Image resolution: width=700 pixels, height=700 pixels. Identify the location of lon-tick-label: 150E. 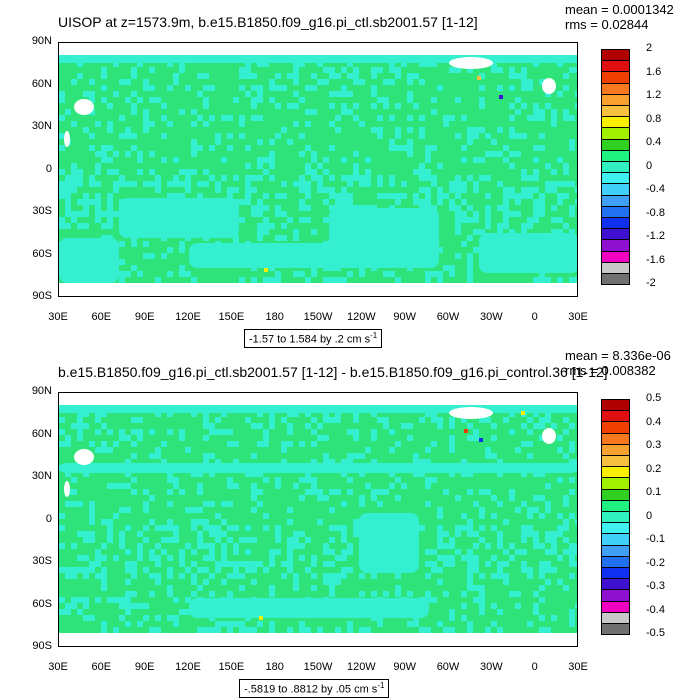
(231, 317).